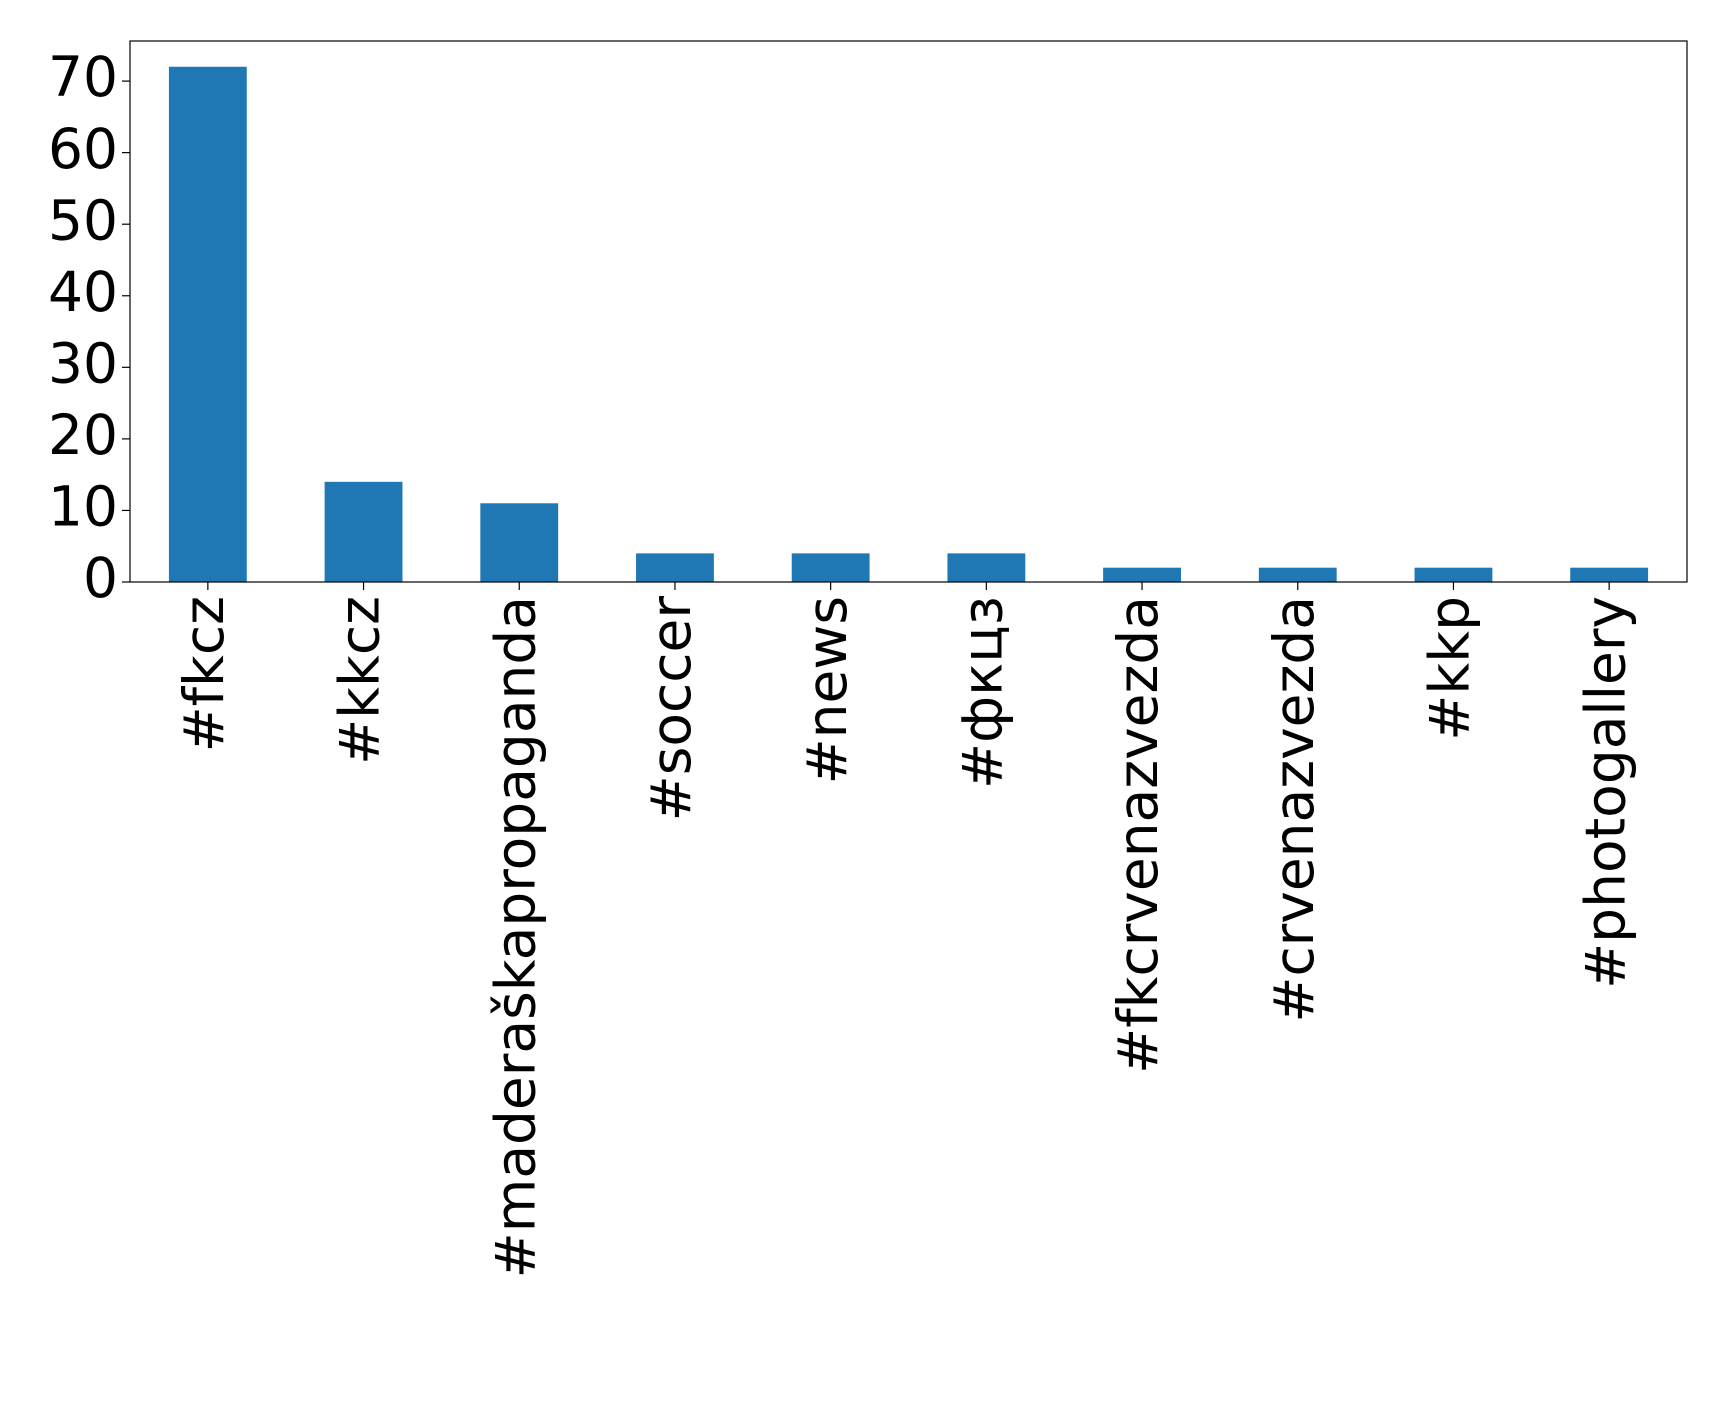 The width and height of the screenshot is (1719, 1403). Describe the element at coordinates (827, 690) in the screenshot. I see `x-tick-label: #news` at that location.